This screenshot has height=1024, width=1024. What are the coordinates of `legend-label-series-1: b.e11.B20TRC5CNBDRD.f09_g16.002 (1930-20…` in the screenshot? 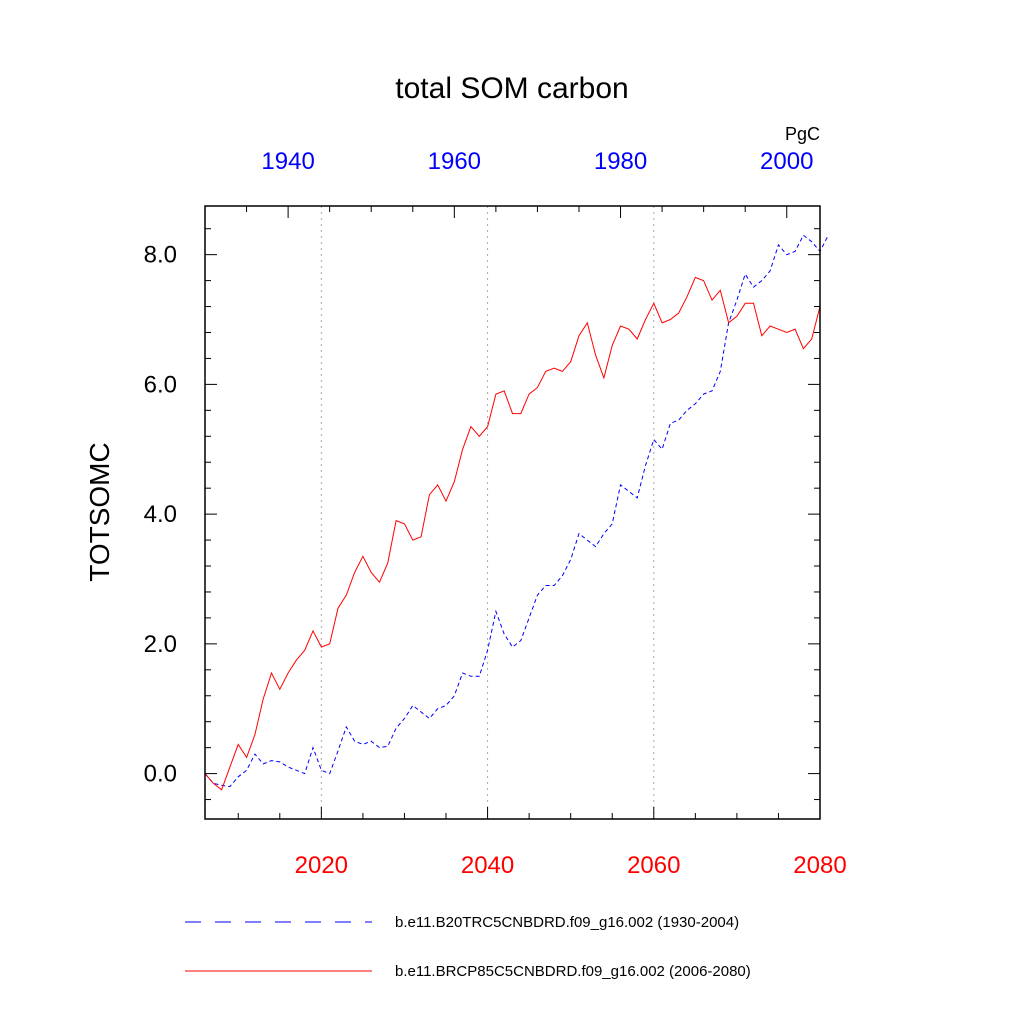 It's located at (567, 922).